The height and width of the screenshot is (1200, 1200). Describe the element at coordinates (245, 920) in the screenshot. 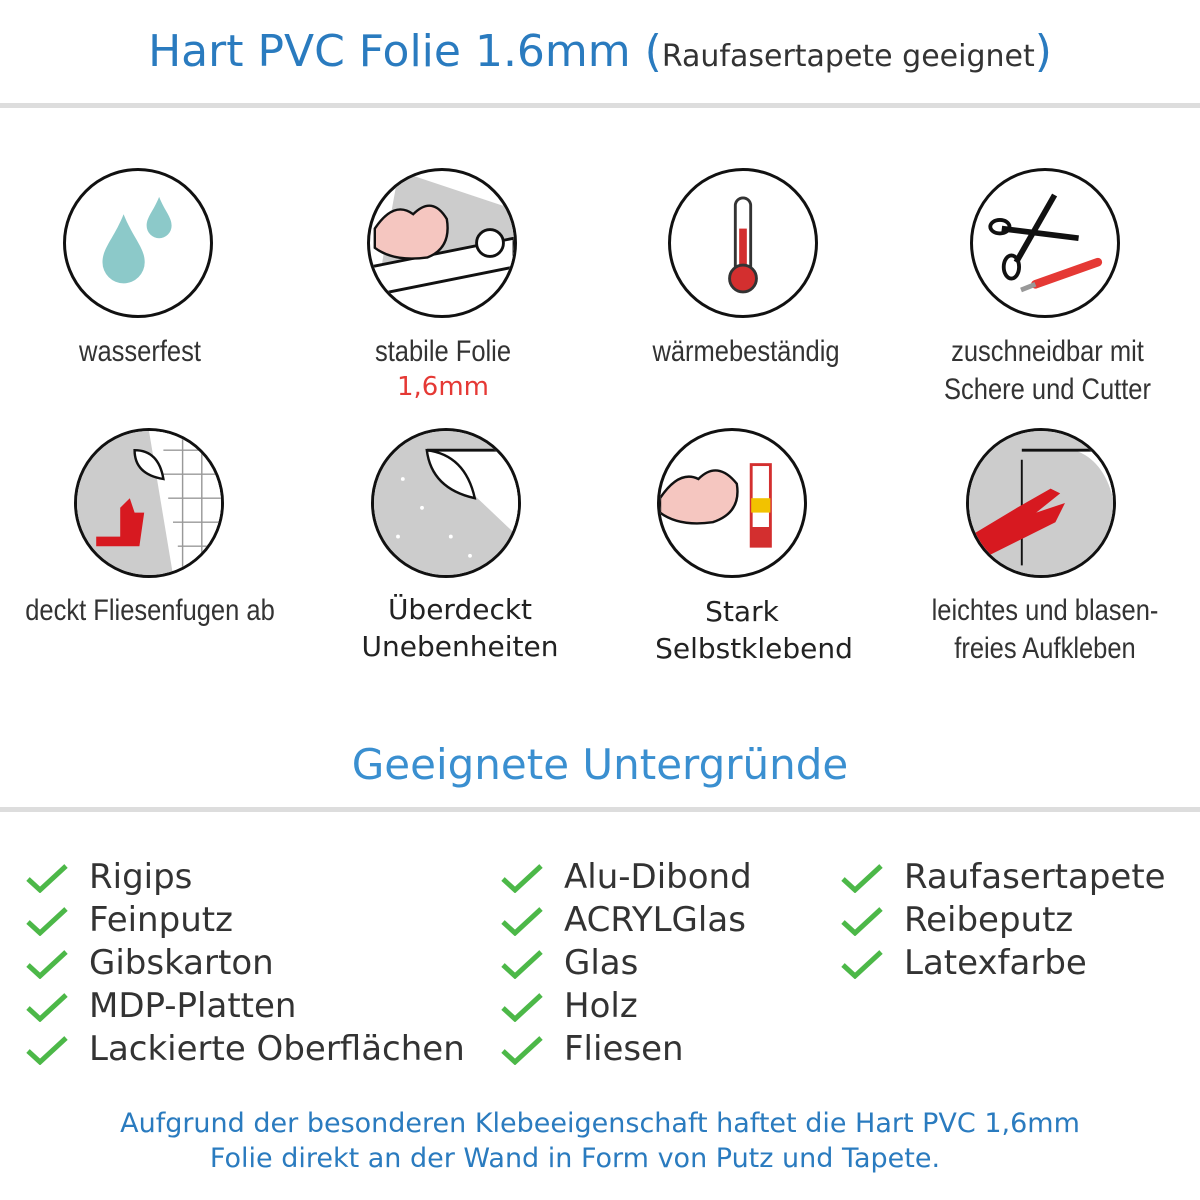

I see `surface-item: Feinputz` at that location.